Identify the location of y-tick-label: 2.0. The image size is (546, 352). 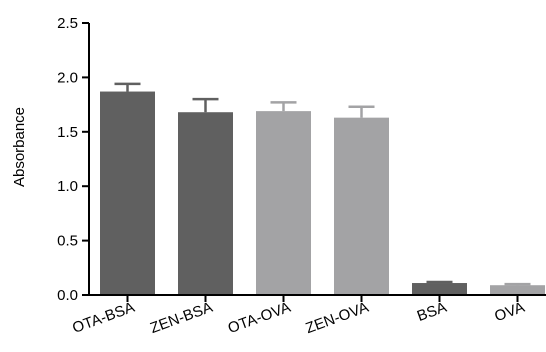
(67, 77).